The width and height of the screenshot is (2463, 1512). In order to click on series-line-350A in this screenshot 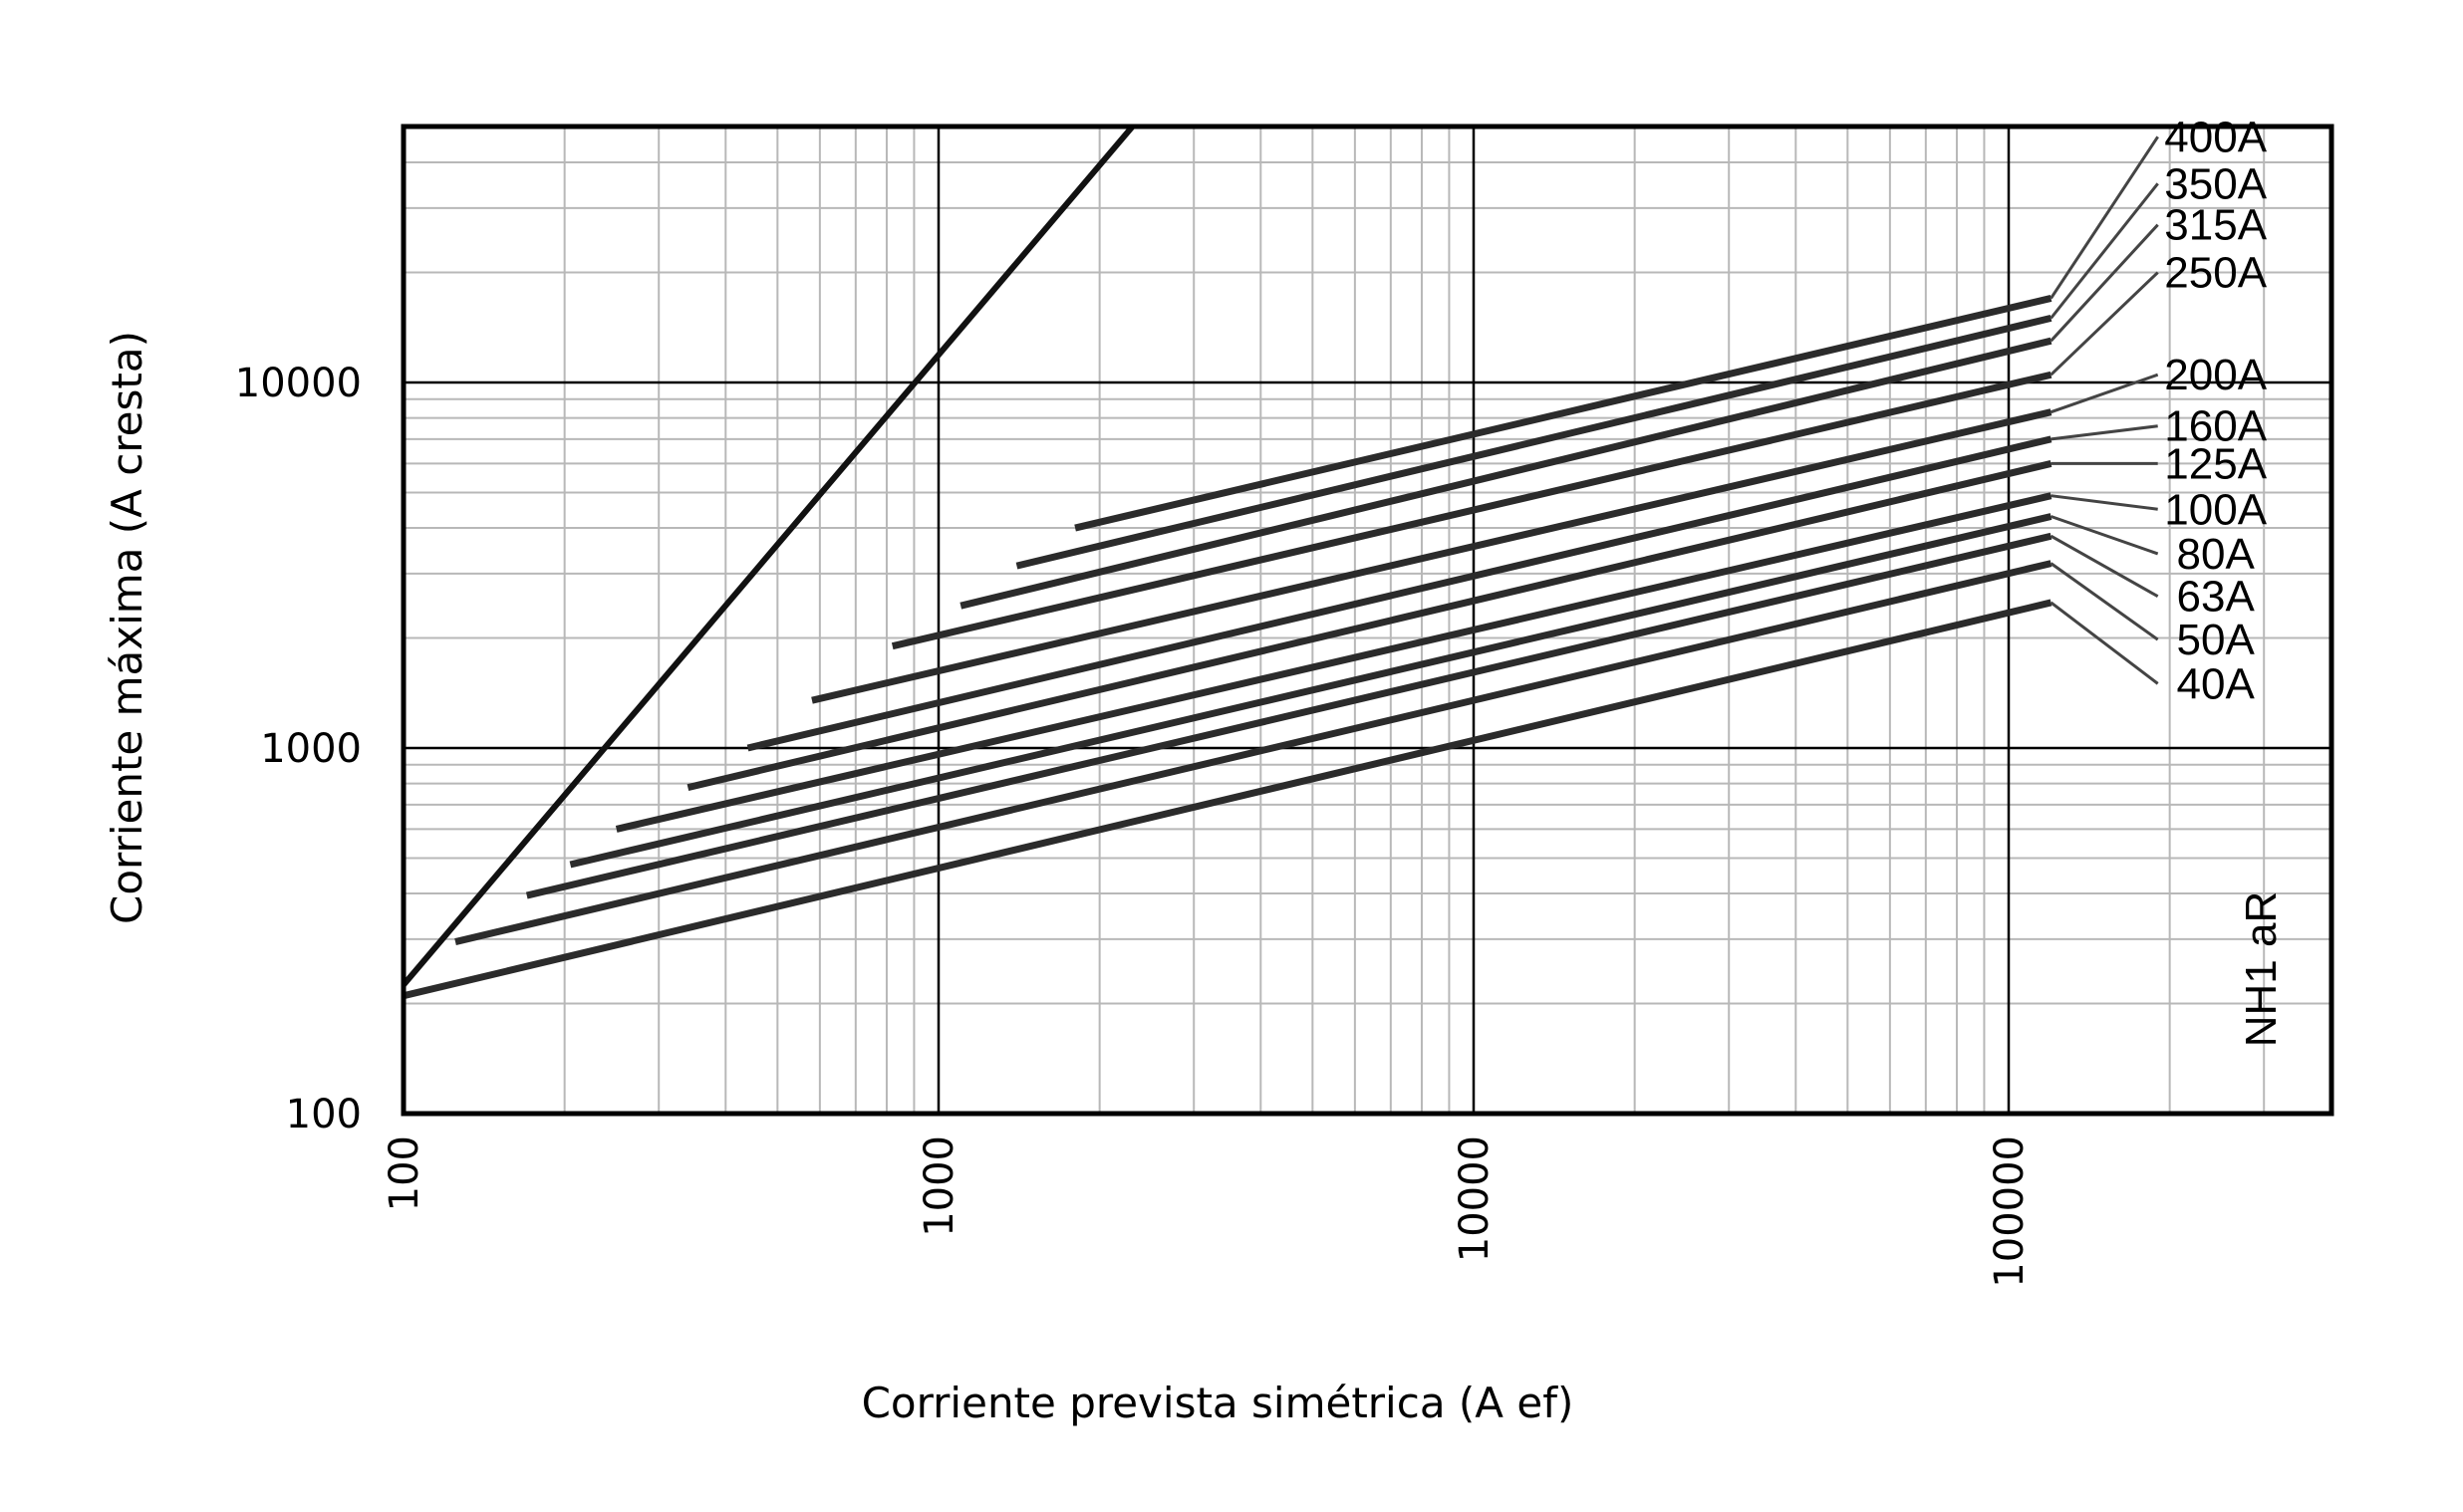, I will do `click(1533, 442)`.